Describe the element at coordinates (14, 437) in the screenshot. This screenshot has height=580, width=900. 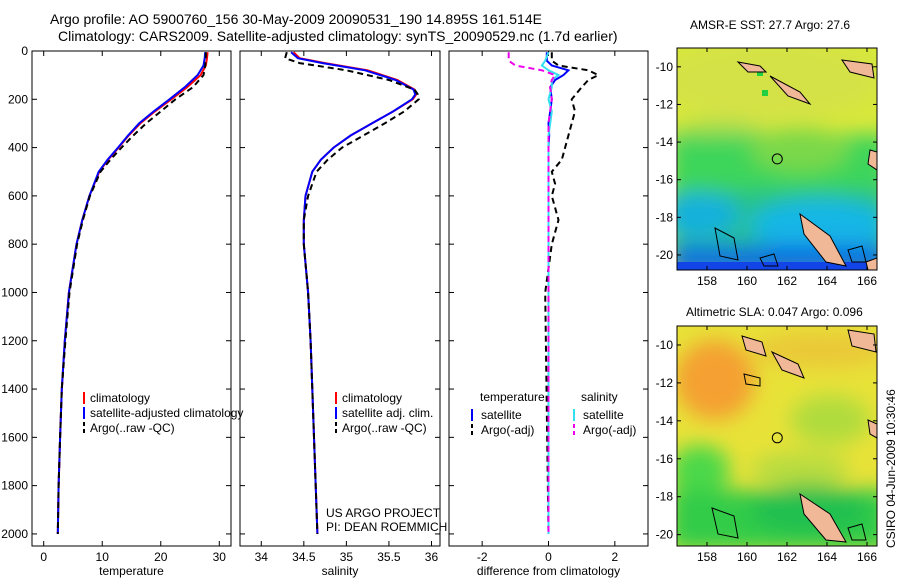
I see `y-tick-label: 1600` at that location.